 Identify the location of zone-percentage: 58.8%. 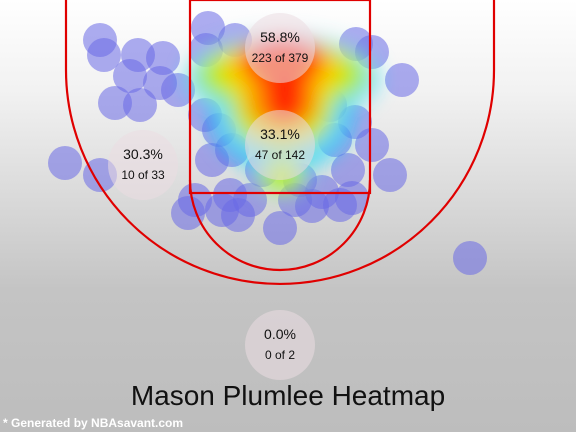
(280, 37).